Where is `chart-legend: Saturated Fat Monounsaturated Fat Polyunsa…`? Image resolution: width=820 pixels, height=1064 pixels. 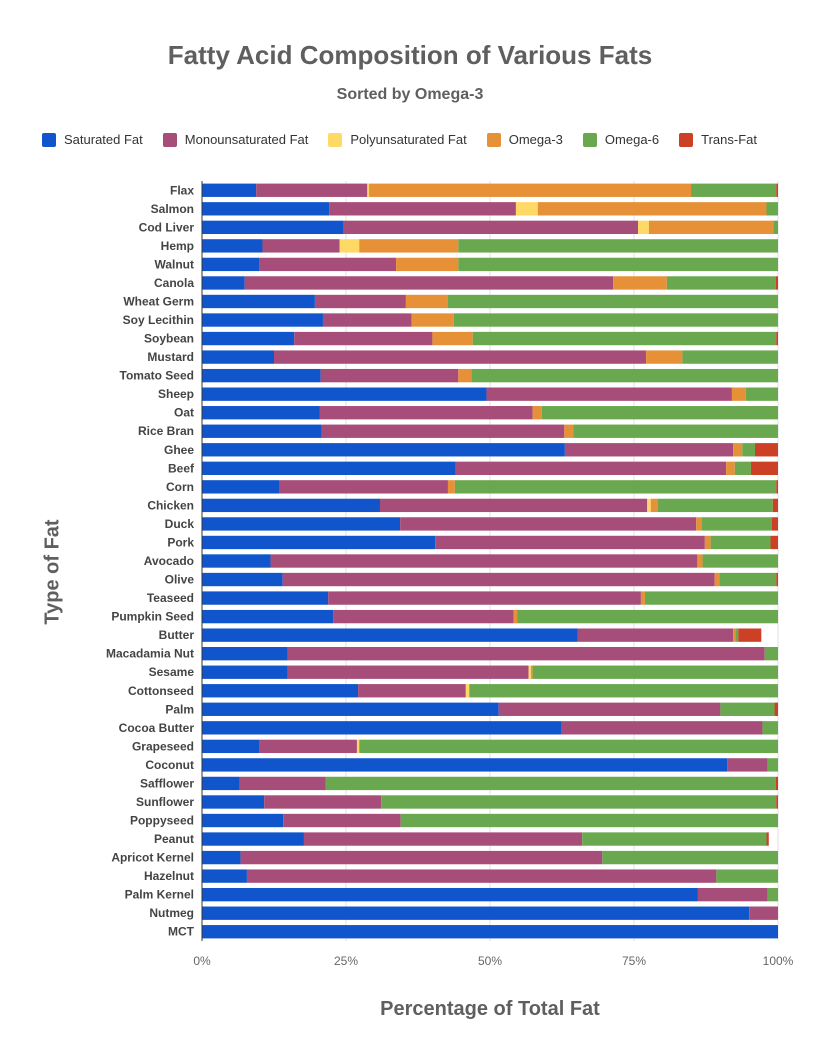 chart-legend: Saturated Fat Monounsaturated Fat Polyunsa… is located at coordinates (399, 139).